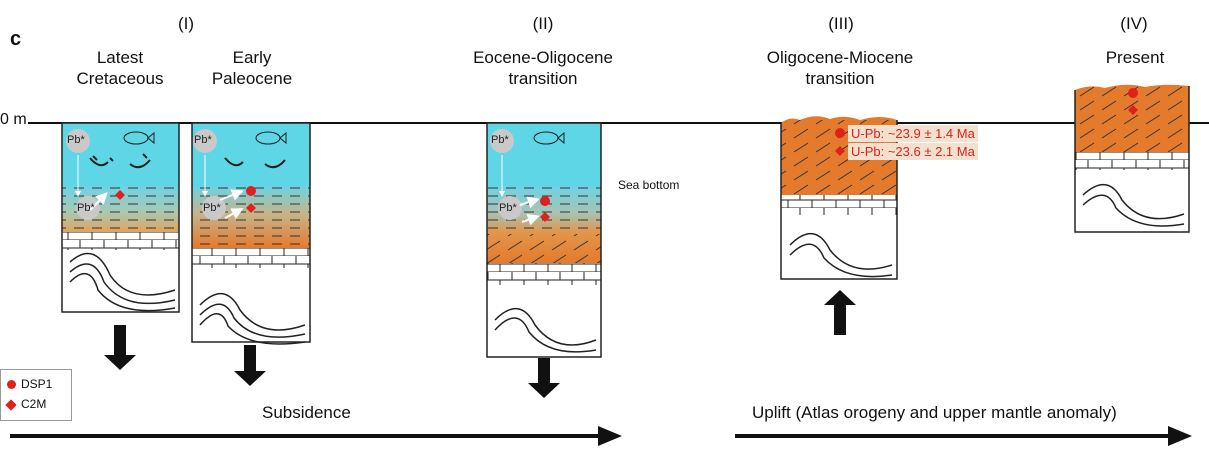 This screenshot has height=451, width=1209. Describe the element at coordinates (13, 119) in the screenshot. I see `zero-meter-label: 0 m` at that location.